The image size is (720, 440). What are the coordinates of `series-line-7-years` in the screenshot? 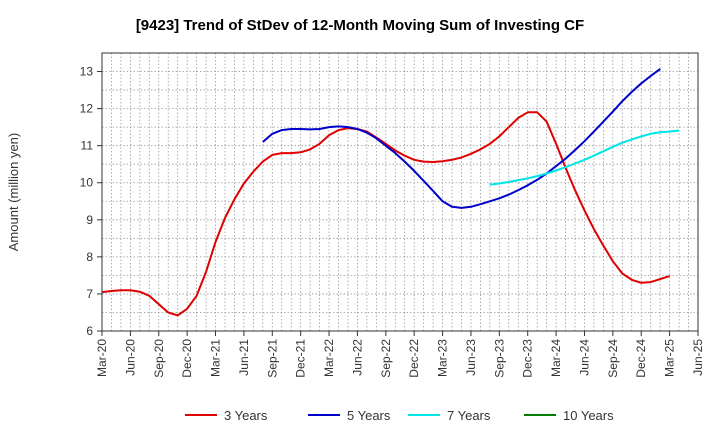 It's located at (584, 157).